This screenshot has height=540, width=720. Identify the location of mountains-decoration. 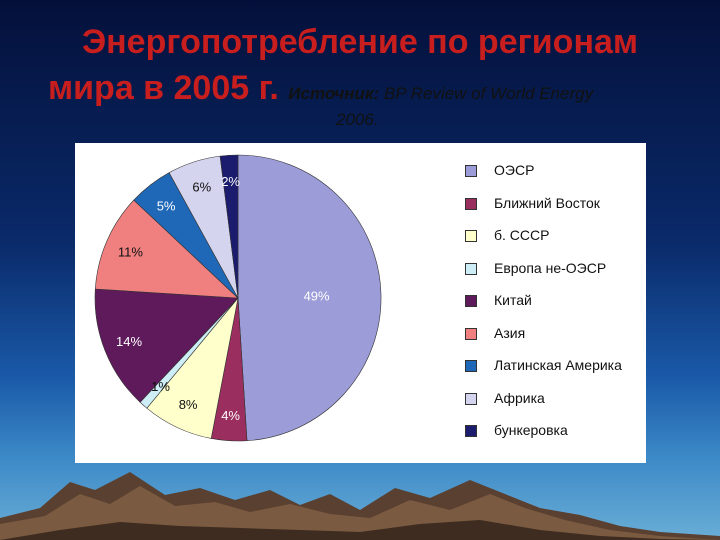
(360, 506).